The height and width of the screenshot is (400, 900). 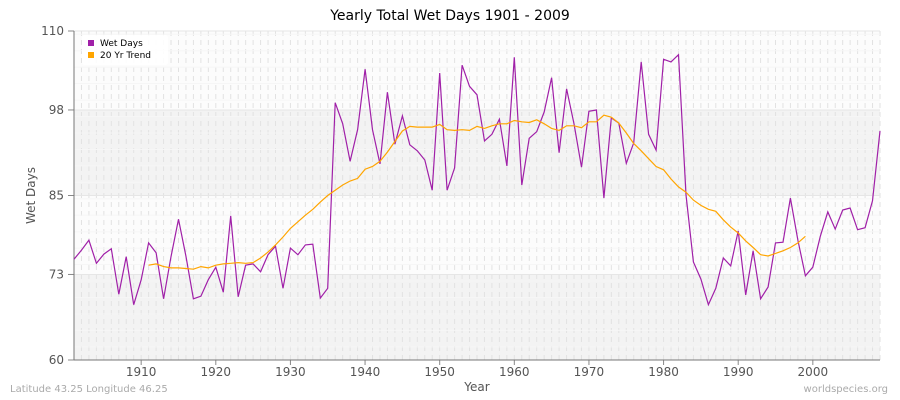 I want to click on x-tick-label: 1990, so click(x=738, y=372).